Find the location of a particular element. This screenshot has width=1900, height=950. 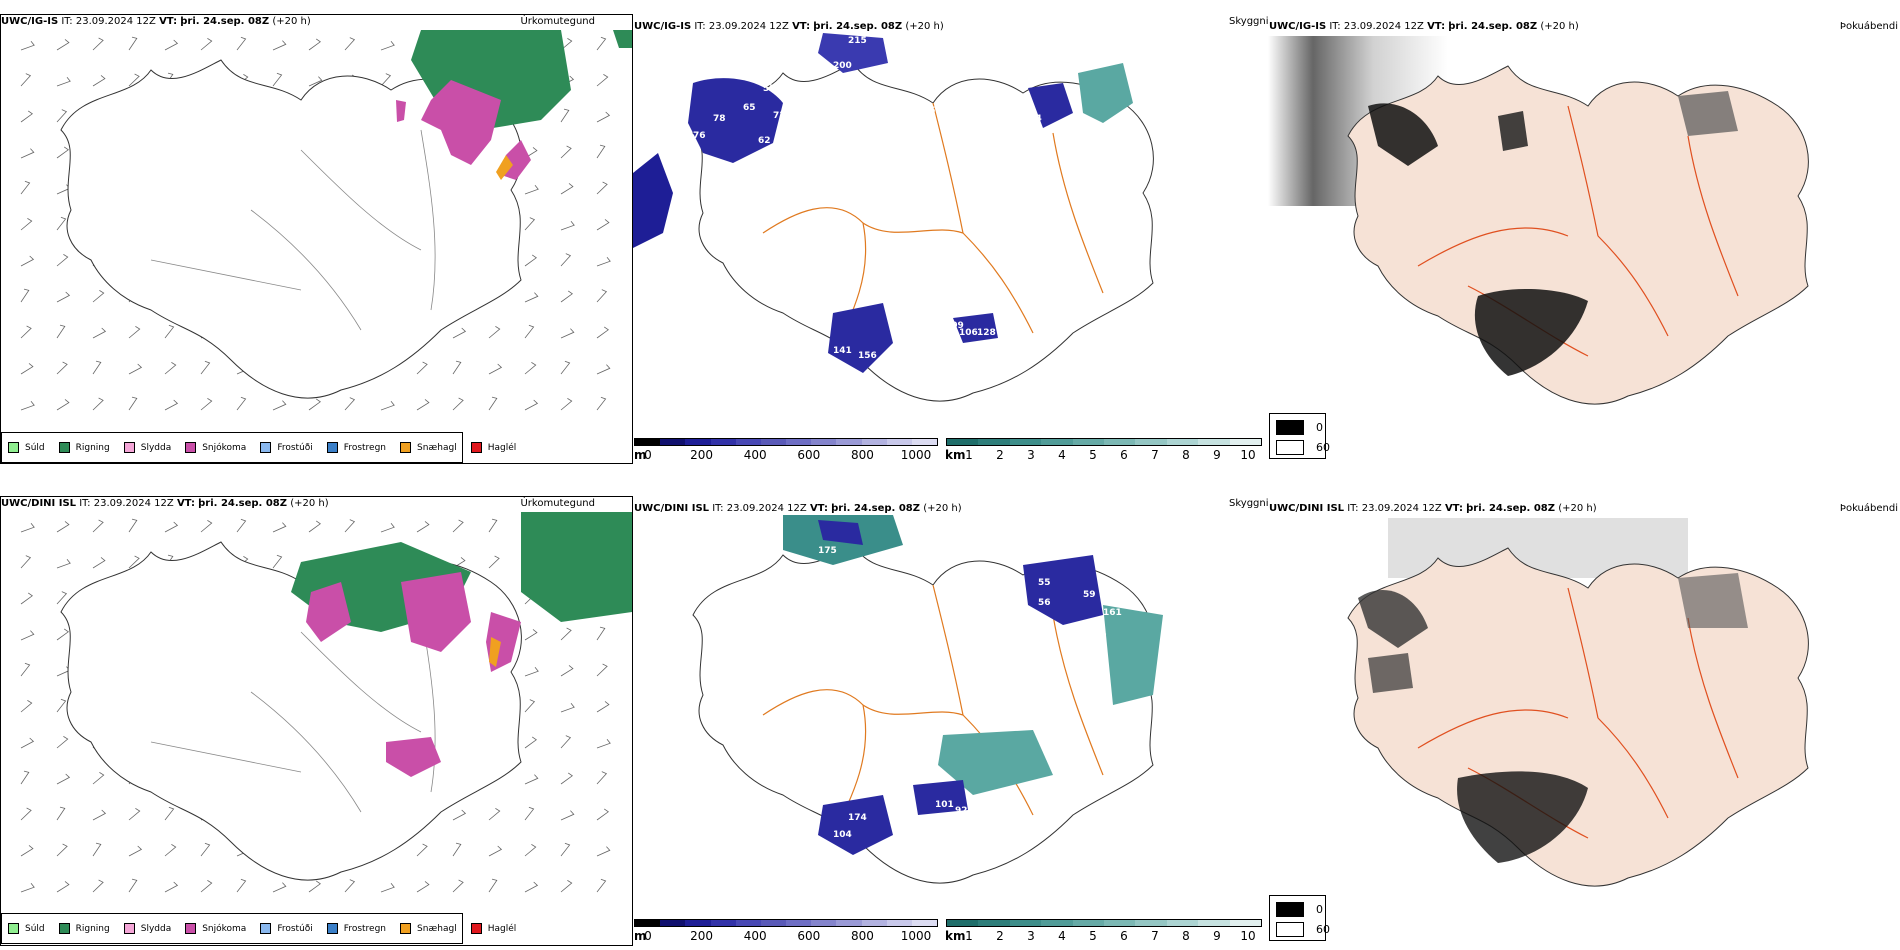

legend-item: Rigning is located at coordinates (84, 928).